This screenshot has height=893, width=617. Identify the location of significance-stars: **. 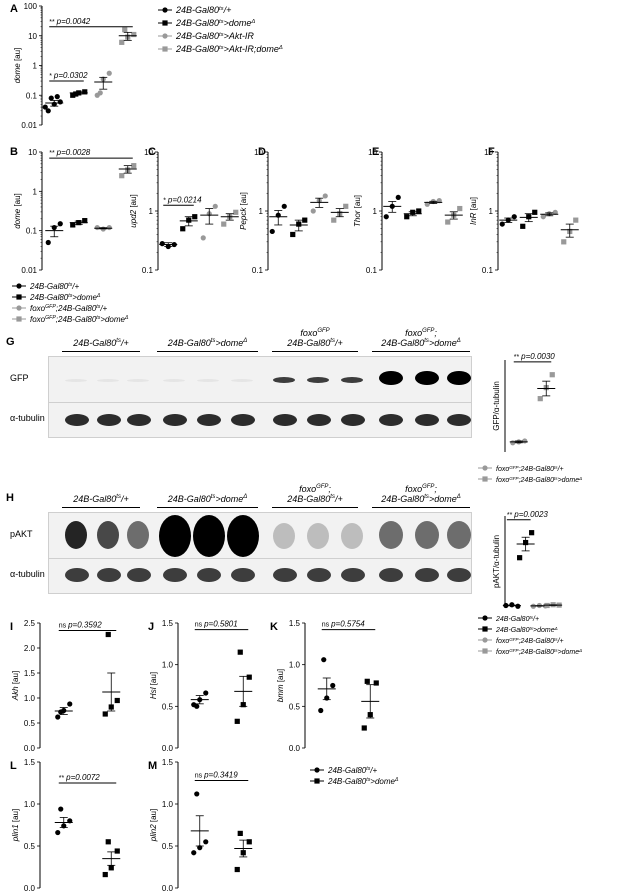
(517, 357).